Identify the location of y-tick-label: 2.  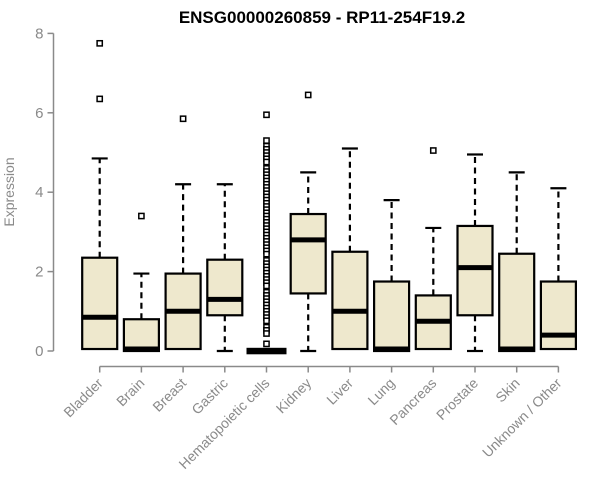
(39, 272).